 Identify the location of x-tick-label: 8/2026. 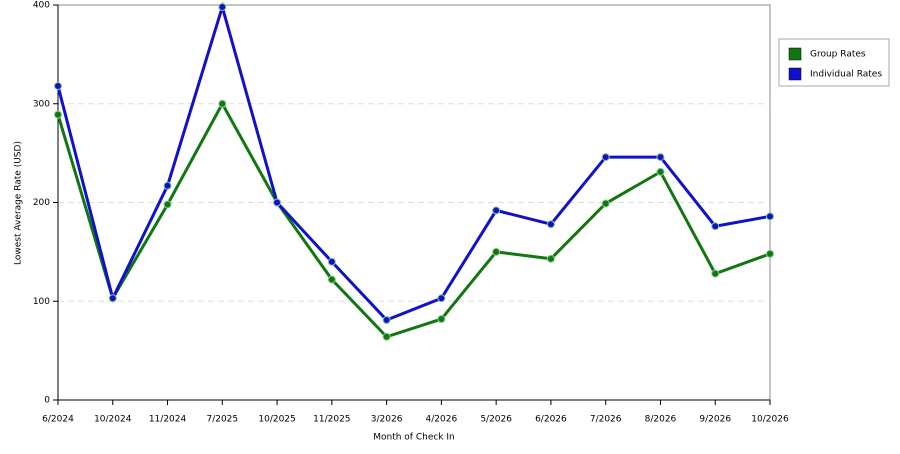
(661, 420).